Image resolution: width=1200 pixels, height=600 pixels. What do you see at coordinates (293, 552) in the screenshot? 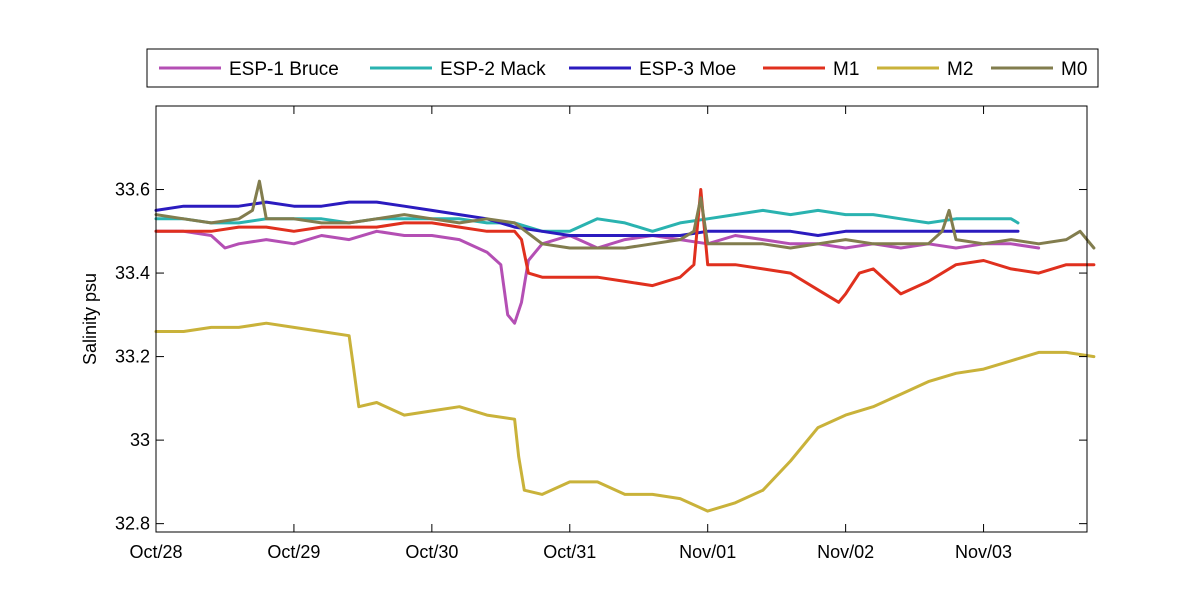
I see `x-tick-label: Oct/29` at bounding box center [293, 552].